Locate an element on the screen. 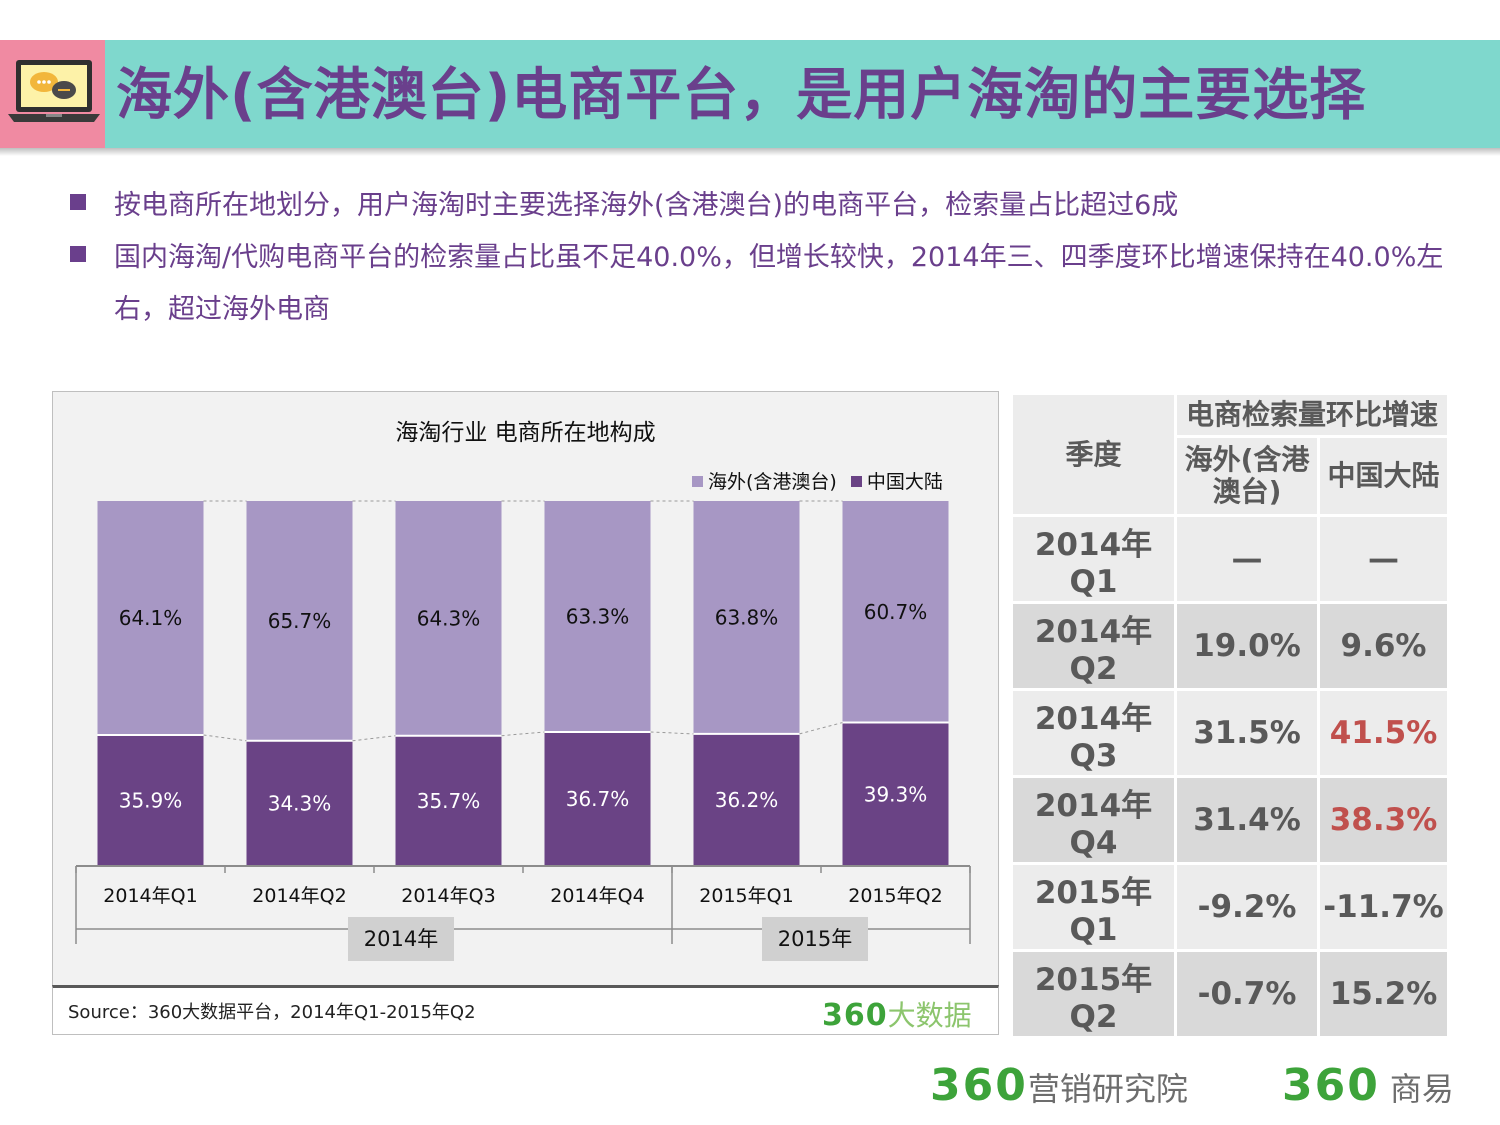  table-cell-overseas: -0.7% is located at coordinates (1247, 994).